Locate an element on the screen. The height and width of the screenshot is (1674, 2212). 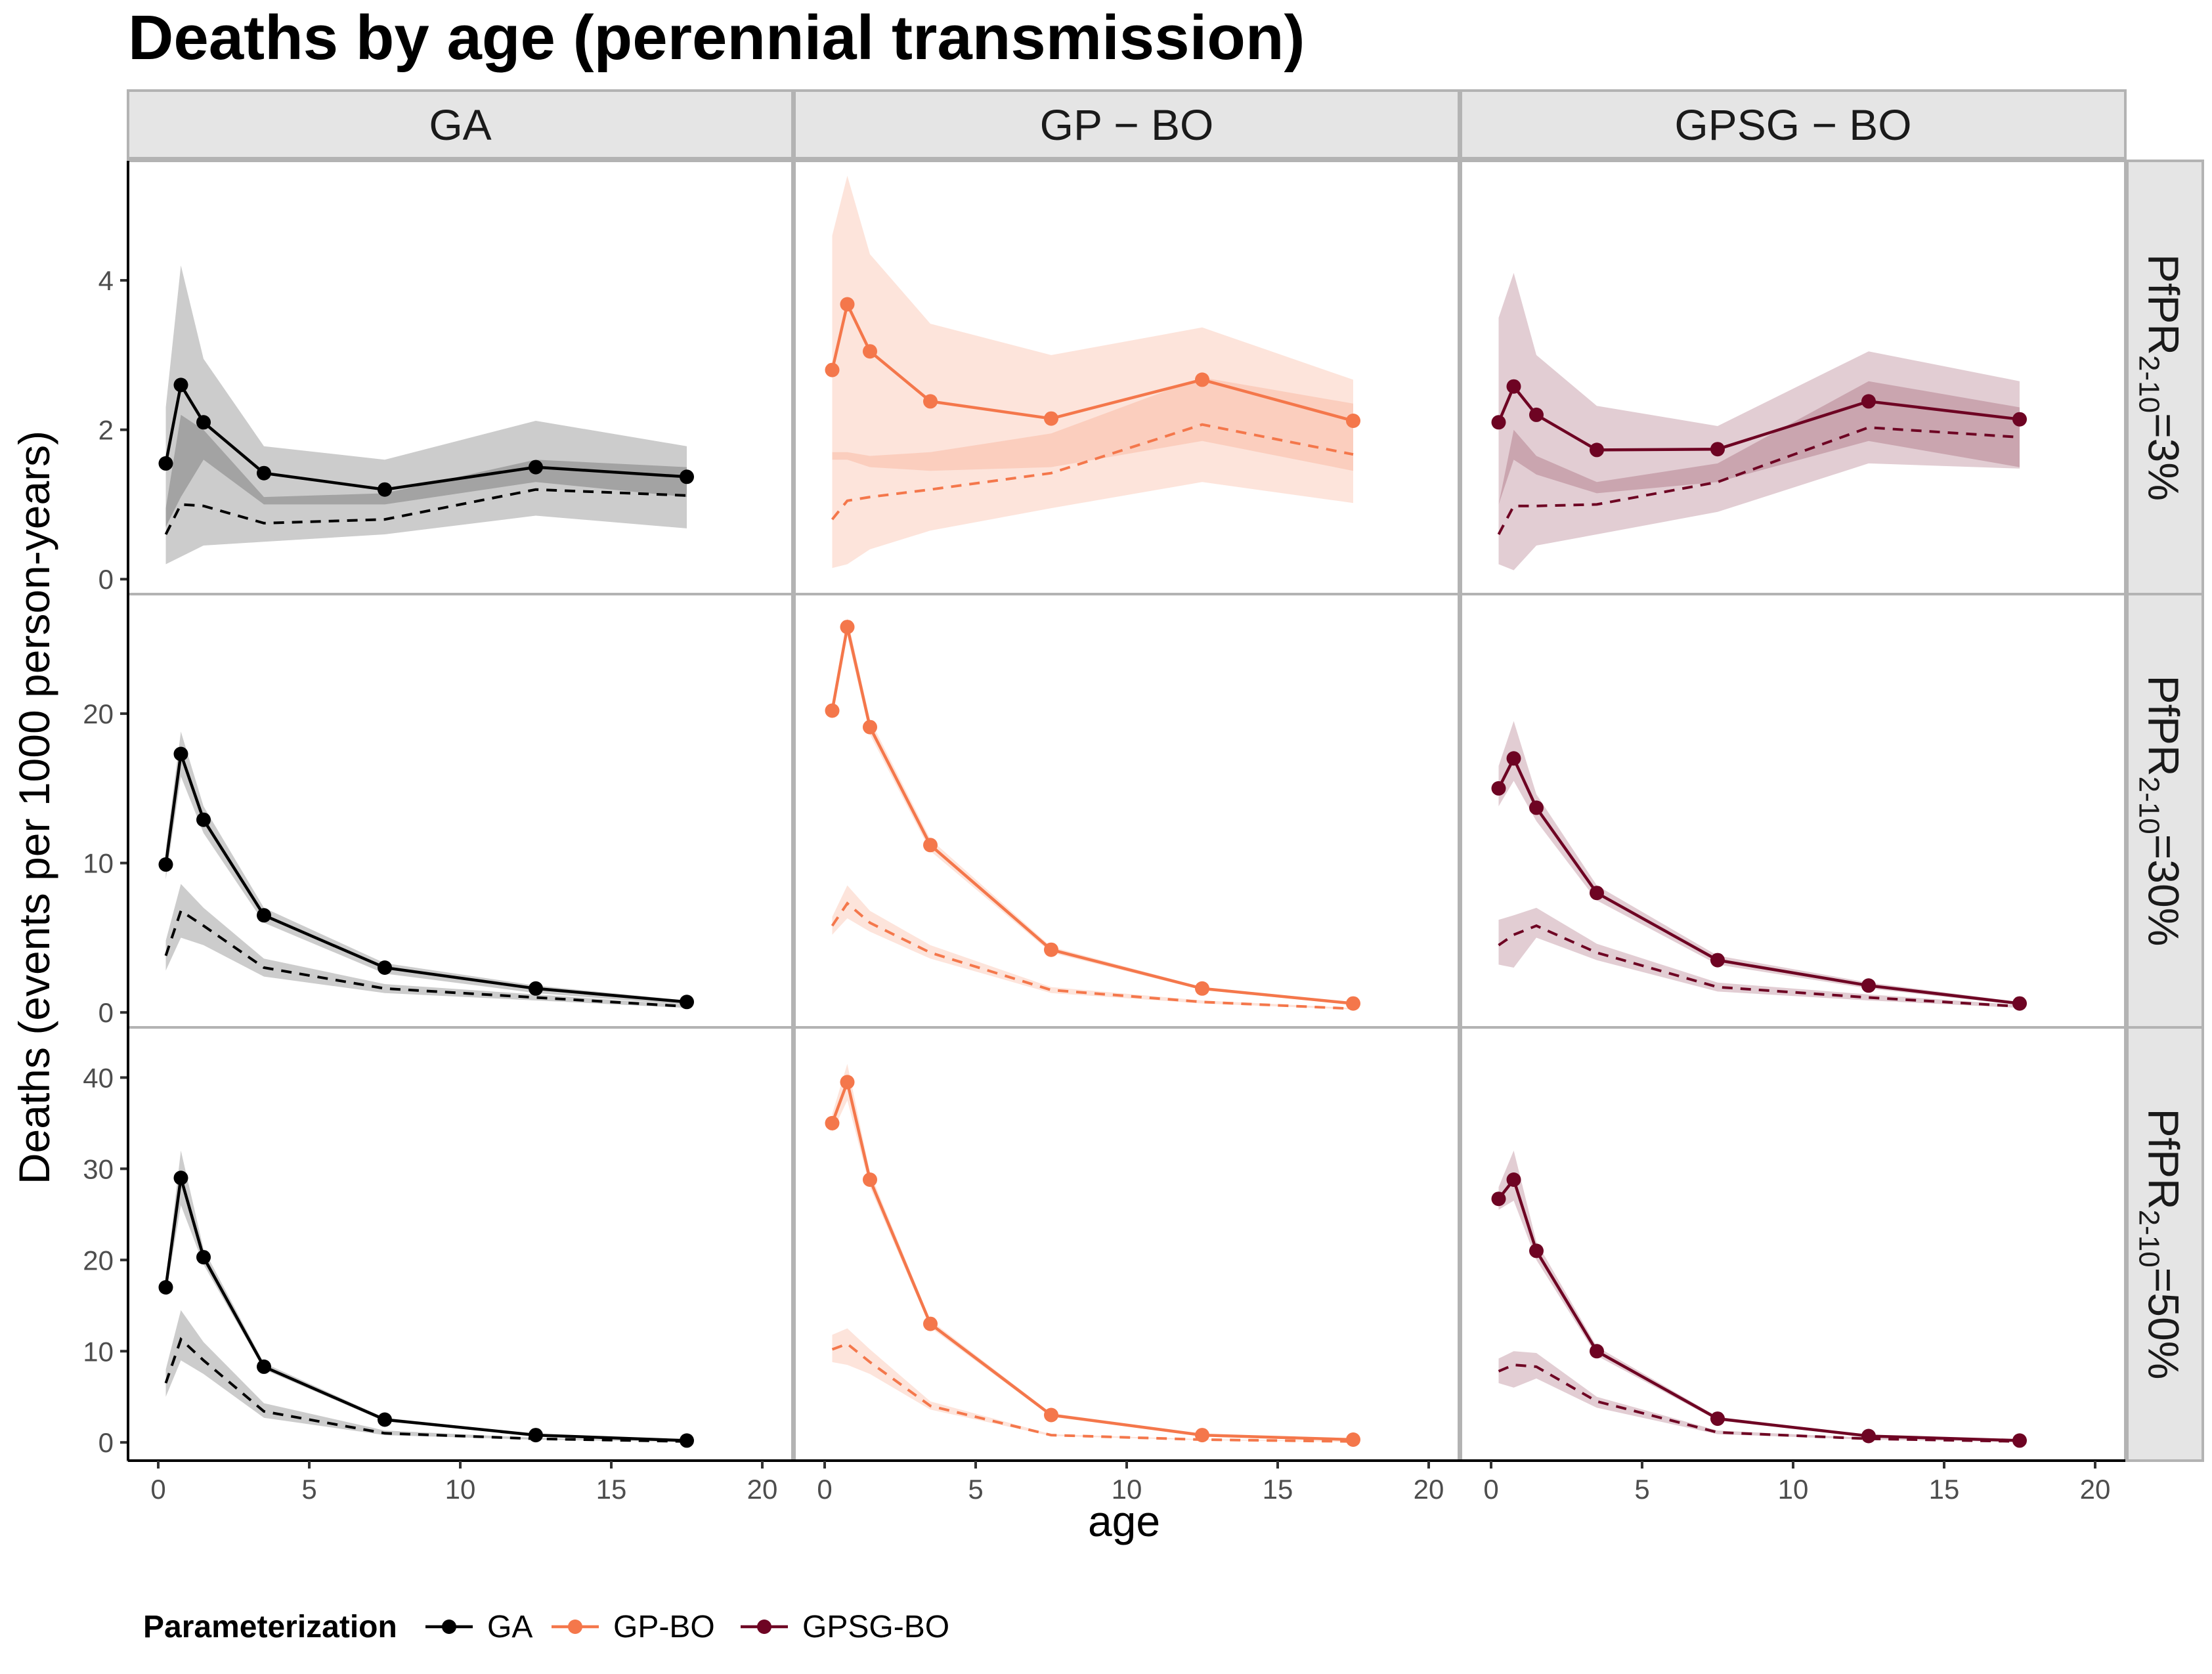
facet-strip-GPBO is located at coordinates (1126, 125).